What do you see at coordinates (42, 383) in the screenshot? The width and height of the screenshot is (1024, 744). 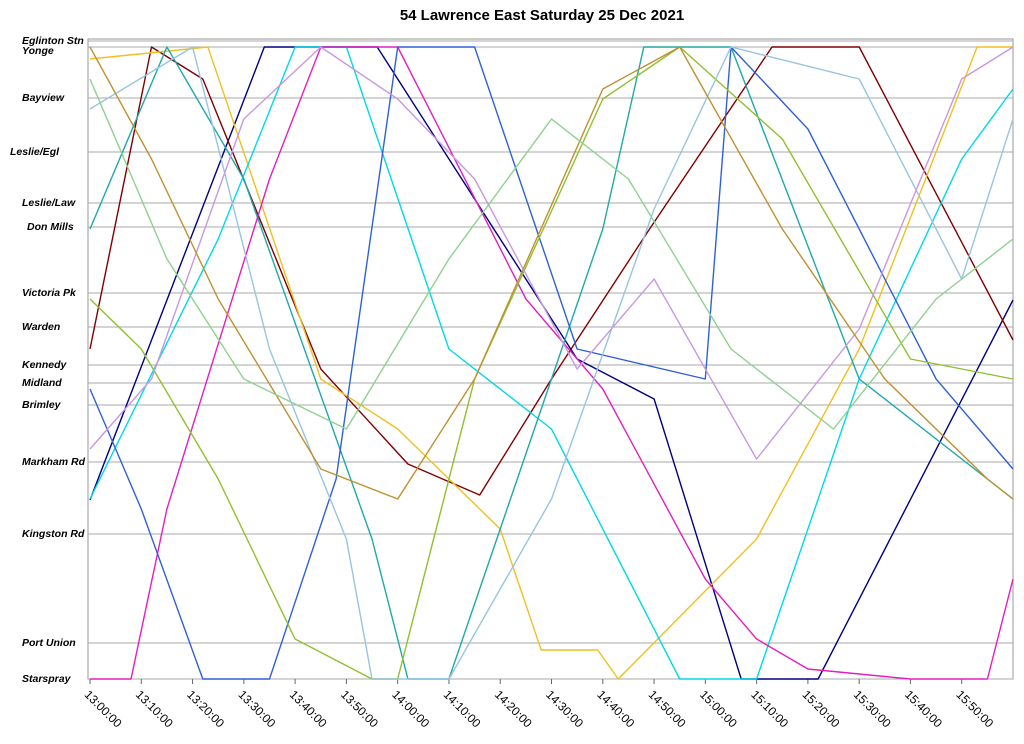 I see `y-tick-label: Midland` at bounding box center [42, 383].